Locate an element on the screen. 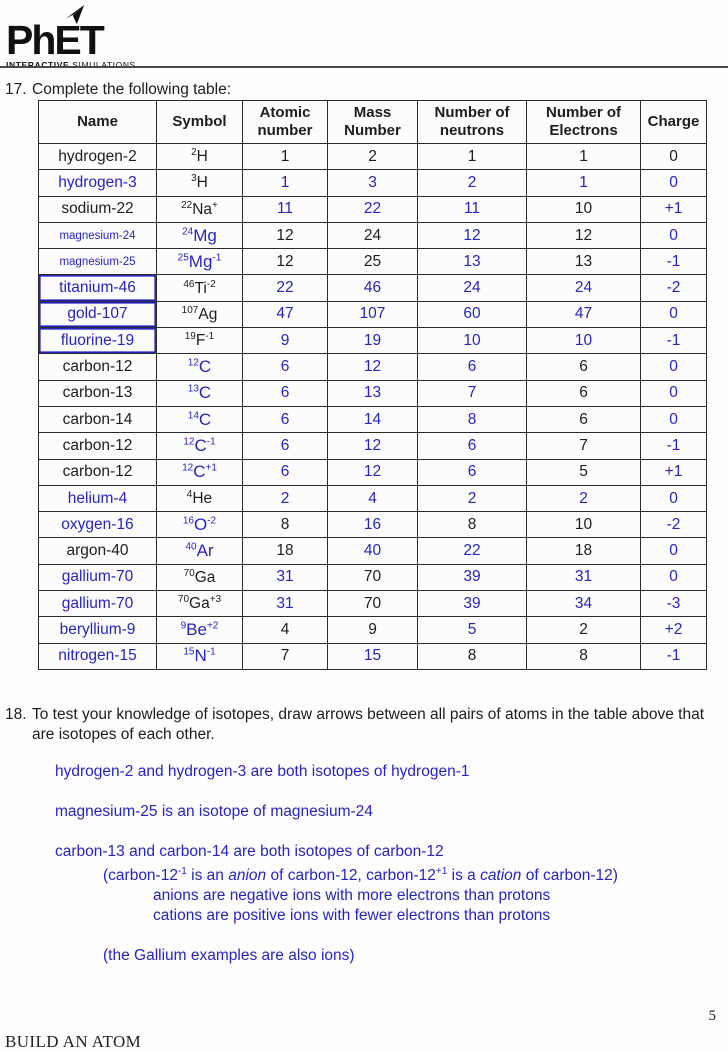  cell-atomic-number: 9 is located at coordinates (285, 341).